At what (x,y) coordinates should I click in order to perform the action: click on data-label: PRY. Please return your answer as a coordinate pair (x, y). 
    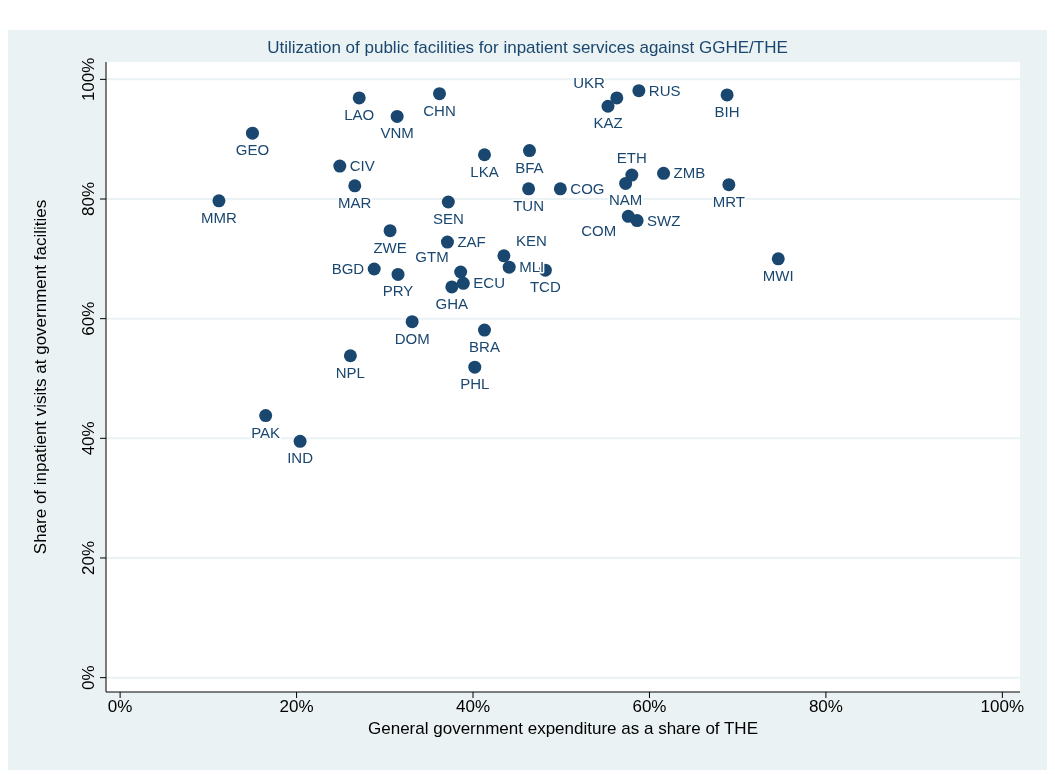
    Looking at the image, I should click on (398, 291).